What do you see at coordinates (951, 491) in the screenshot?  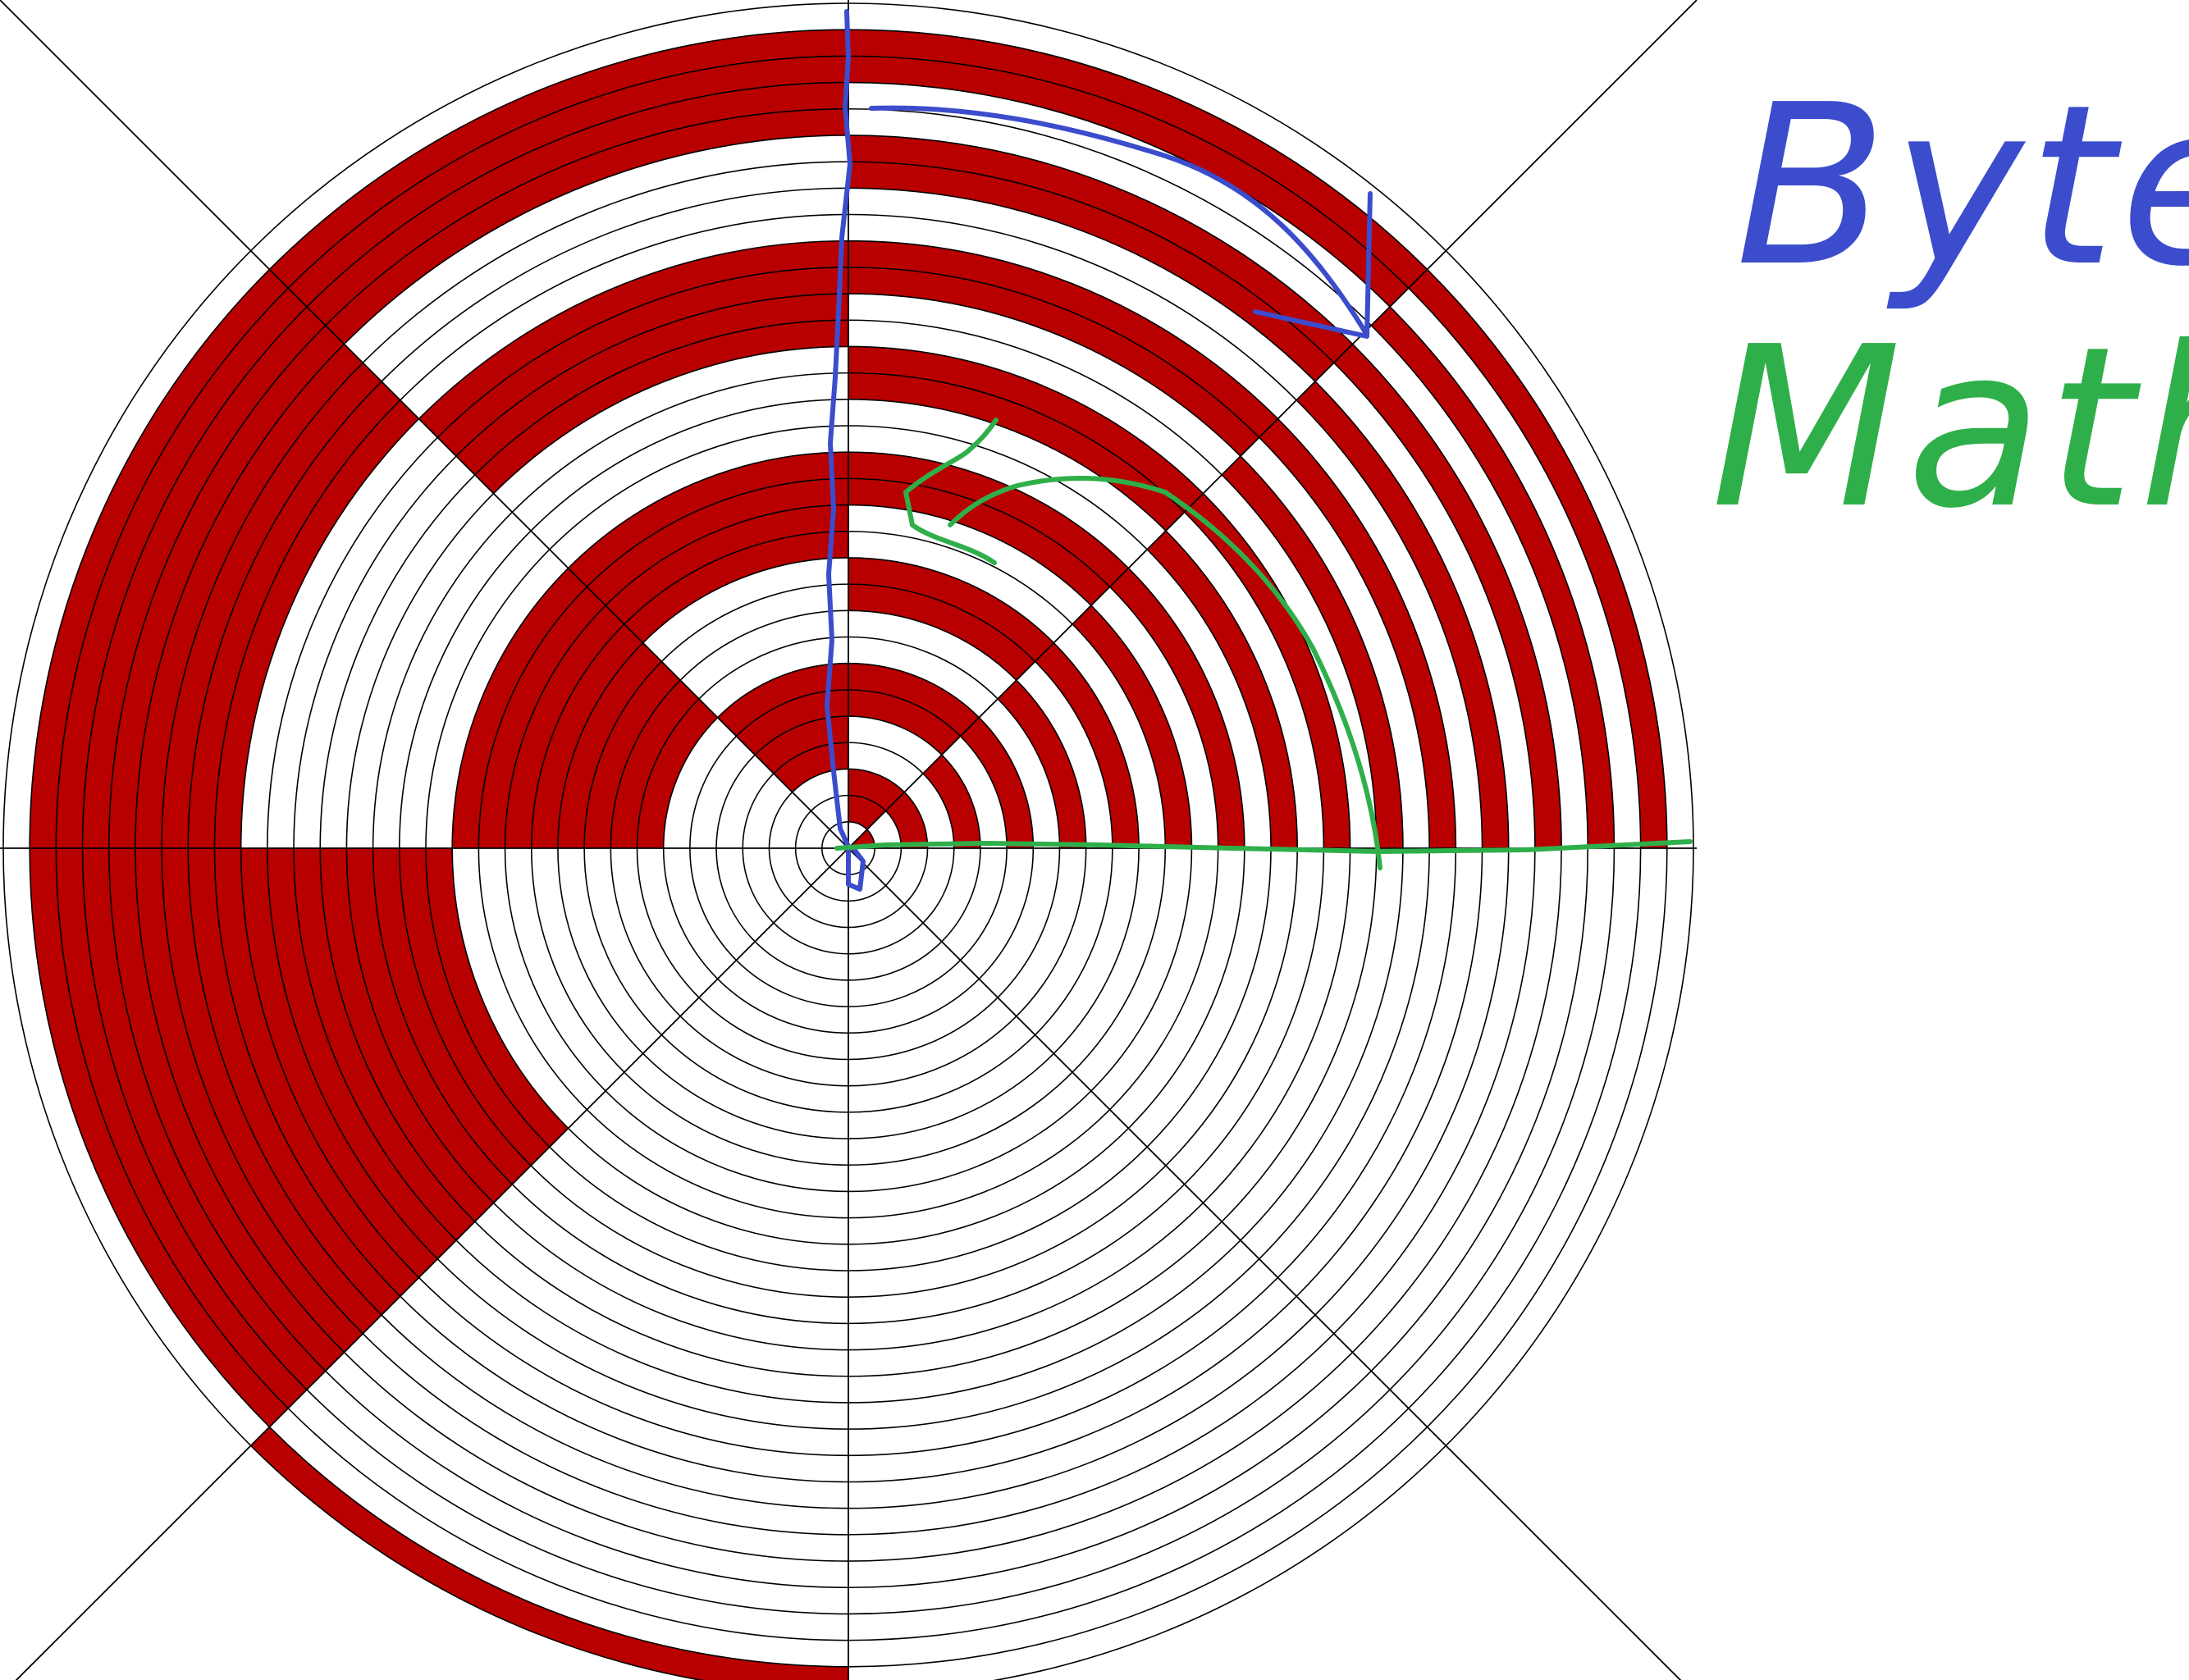 I see `green-arrowhead` at bounding box center [951, 491].